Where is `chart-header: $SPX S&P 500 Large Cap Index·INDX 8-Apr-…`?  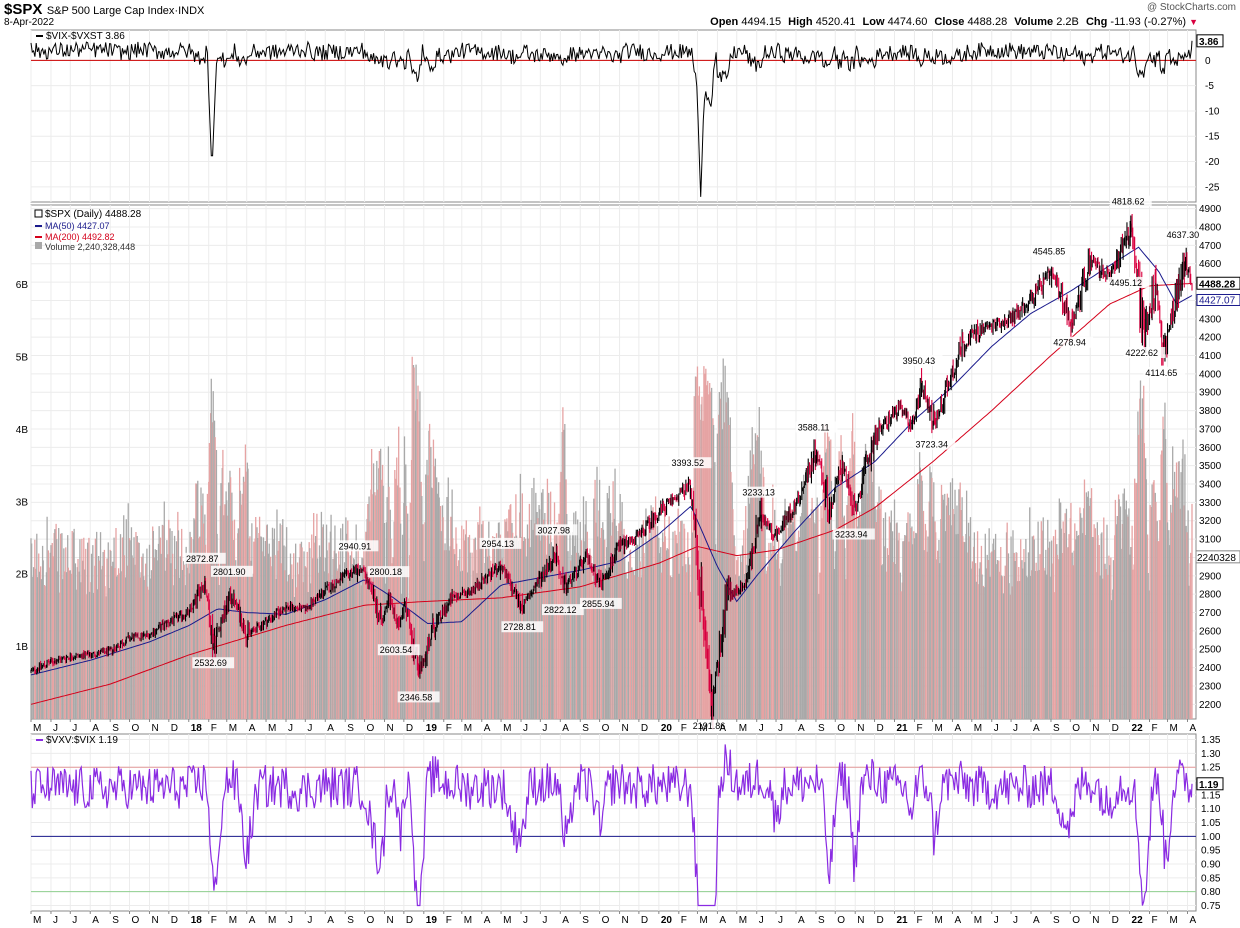
chart-header: $SPX S&P 500 Large Cap Index·INDX 8-Apr-… is located at coordinates (620, 15).